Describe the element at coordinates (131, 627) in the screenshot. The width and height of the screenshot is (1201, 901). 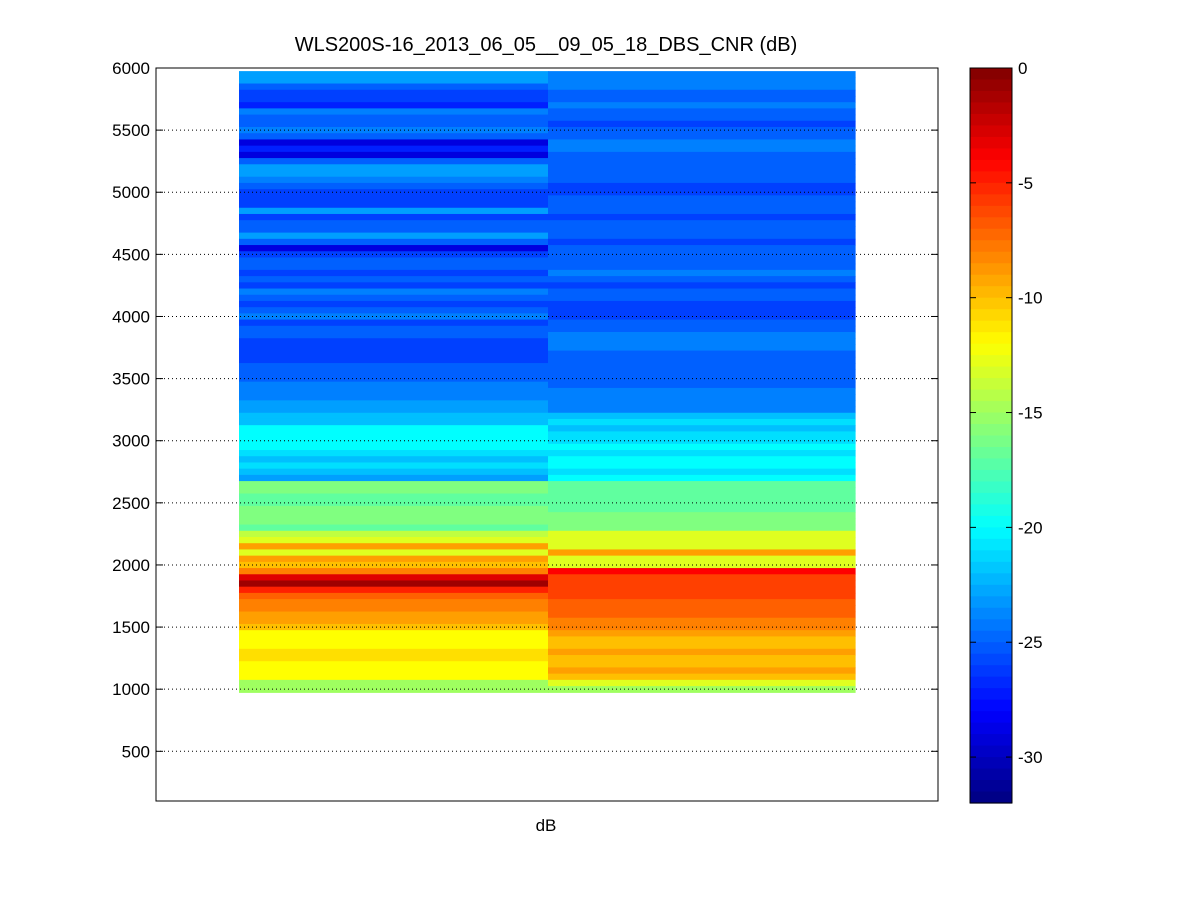
I see `y-tick-label: 1500` at that location.